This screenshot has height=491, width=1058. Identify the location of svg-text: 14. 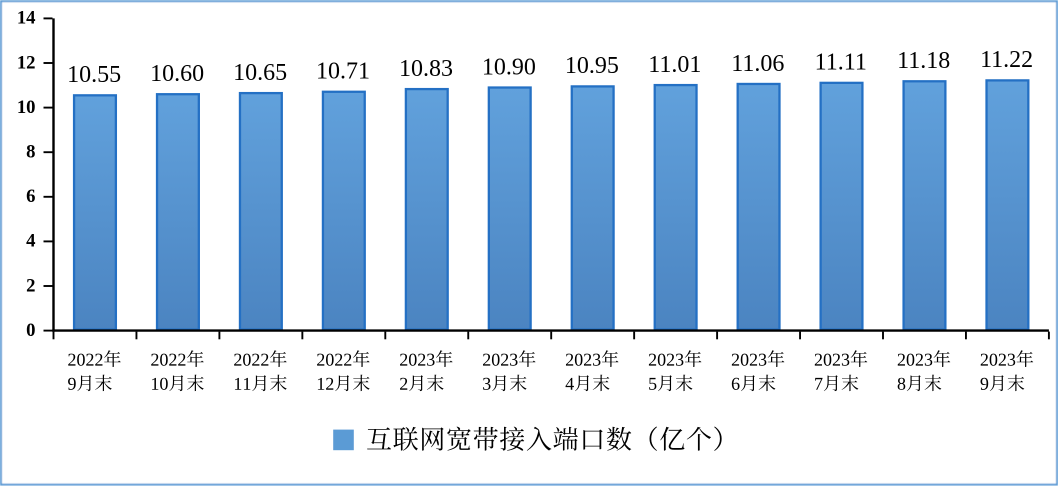
(26, 18).